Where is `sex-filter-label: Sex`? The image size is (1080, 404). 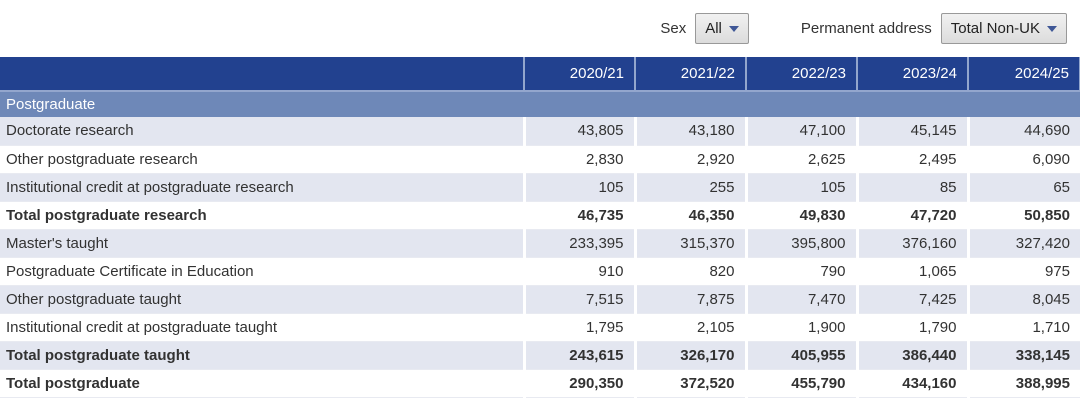 sex-filter-label: Sex is located at coordinates (673, 28).